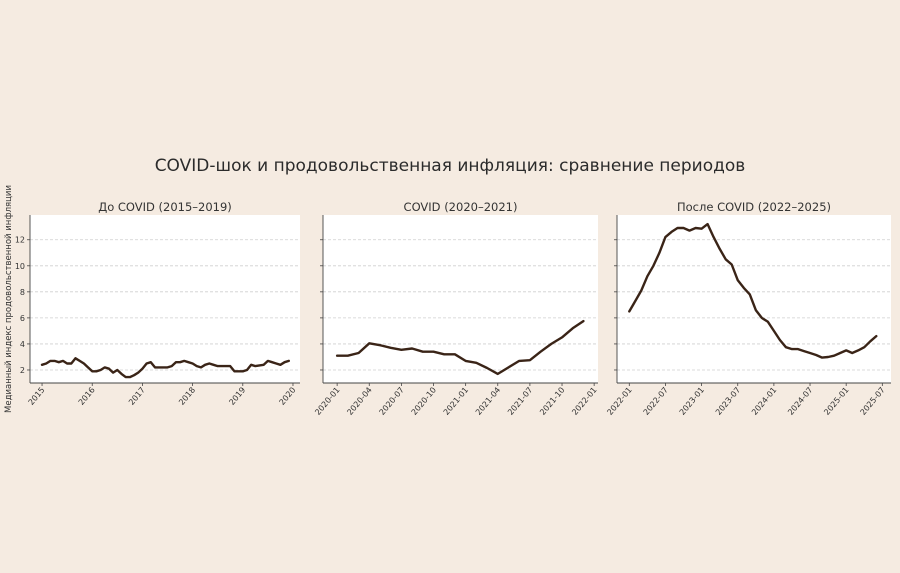  I want to click on x-tick-label: 2021-01, so click(456, 401).